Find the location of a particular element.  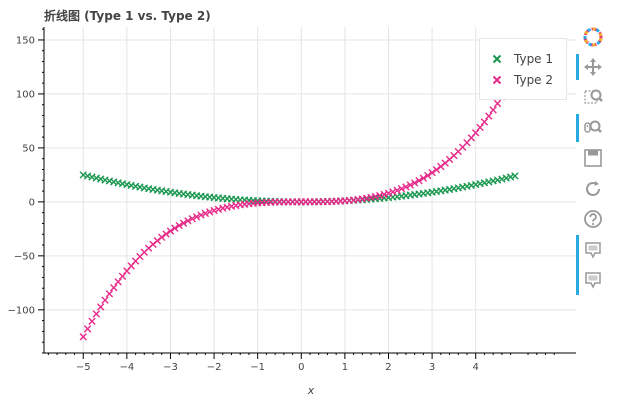

box-zoom-icon is located at coordinates (593, 97).